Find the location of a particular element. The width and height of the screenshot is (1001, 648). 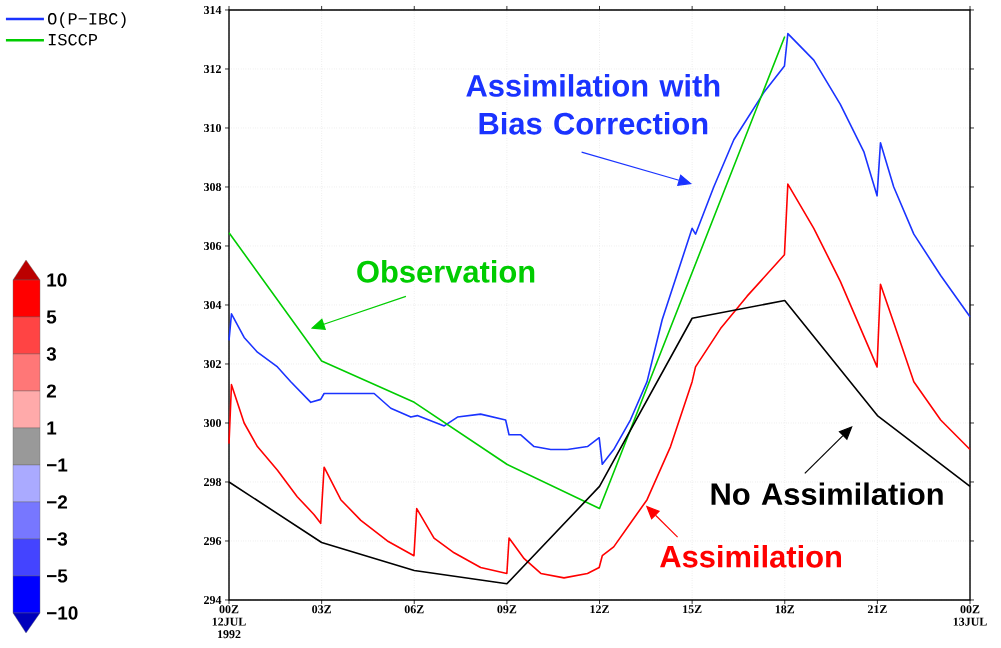

x-tick-label: 06Z is located at coordinates (414, 609).